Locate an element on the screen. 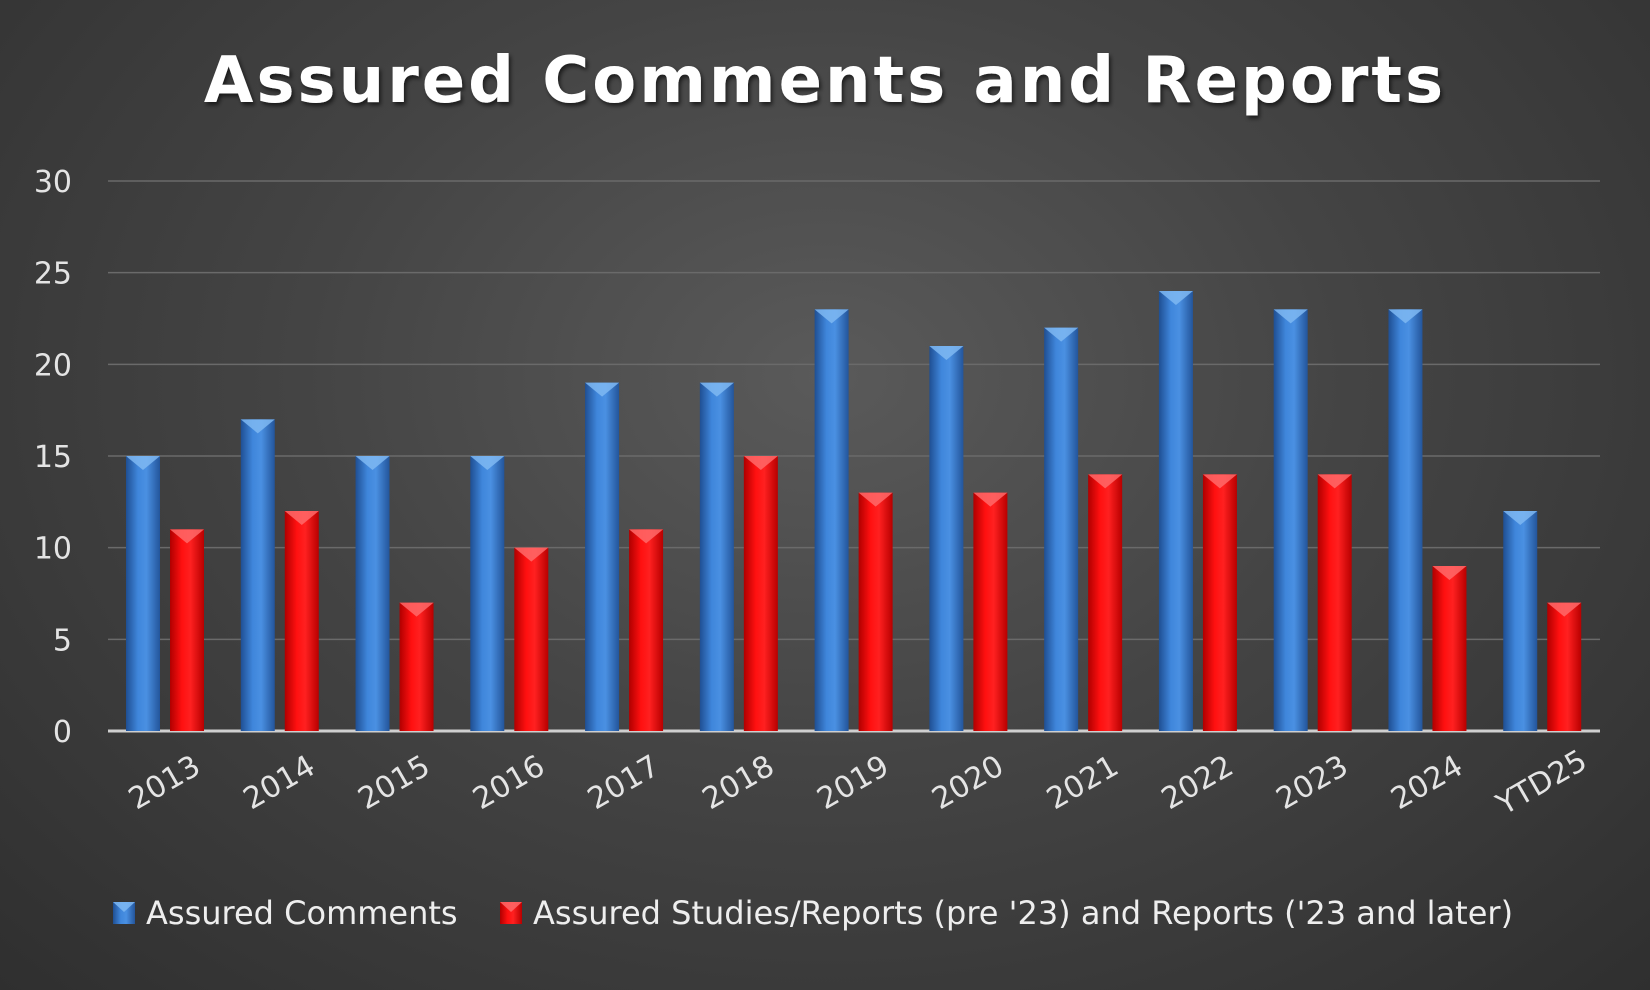 This screenshot has height=990, width=1650. y-tick-label: 15 is located at coordinates (53, 457).